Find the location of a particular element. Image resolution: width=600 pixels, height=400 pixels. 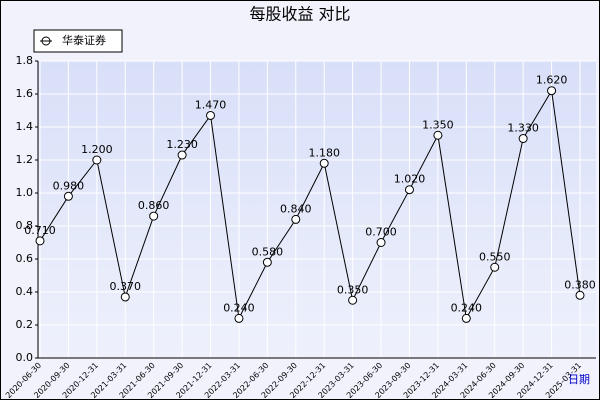

data-label: 1.180 is located at coordinates (324, 152).